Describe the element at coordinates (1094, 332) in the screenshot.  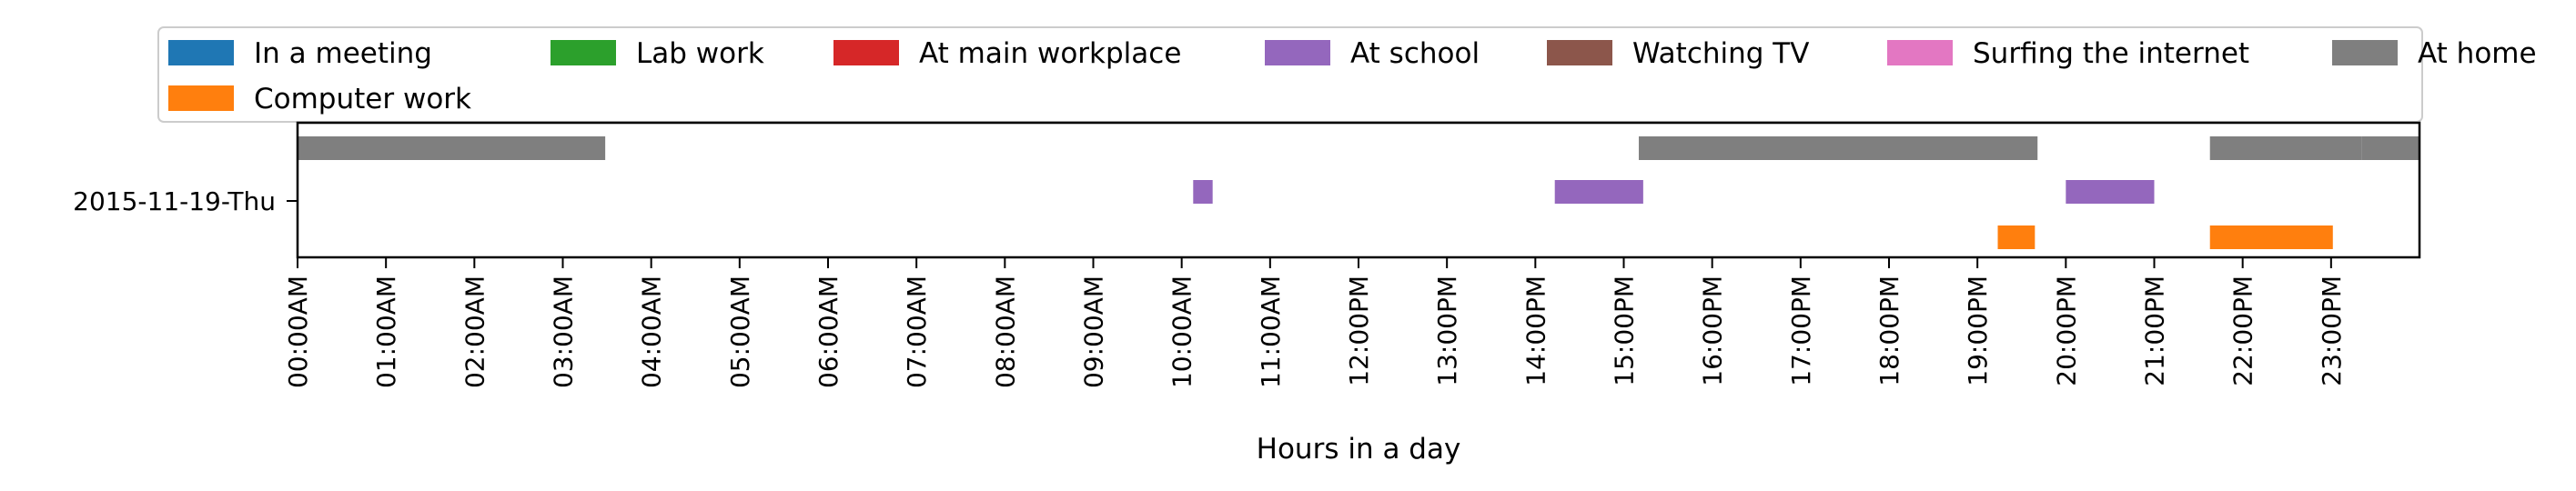
I see `x-tick-label: 09:00AM` at that location.